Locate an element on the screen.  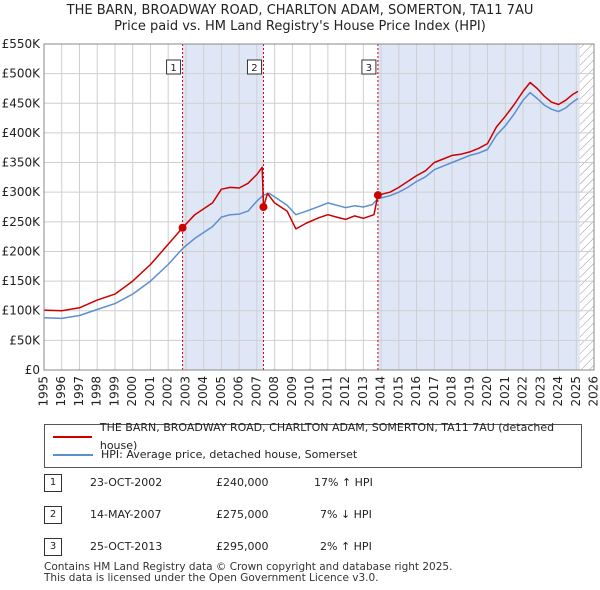
legend-swatch-blue is located at coordinates (73, 455).